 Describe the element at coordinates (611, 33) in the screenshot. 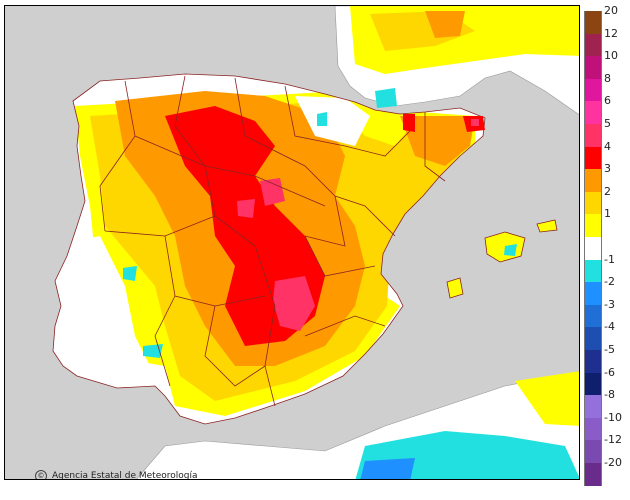

I see `legend-label: 12` at that location.